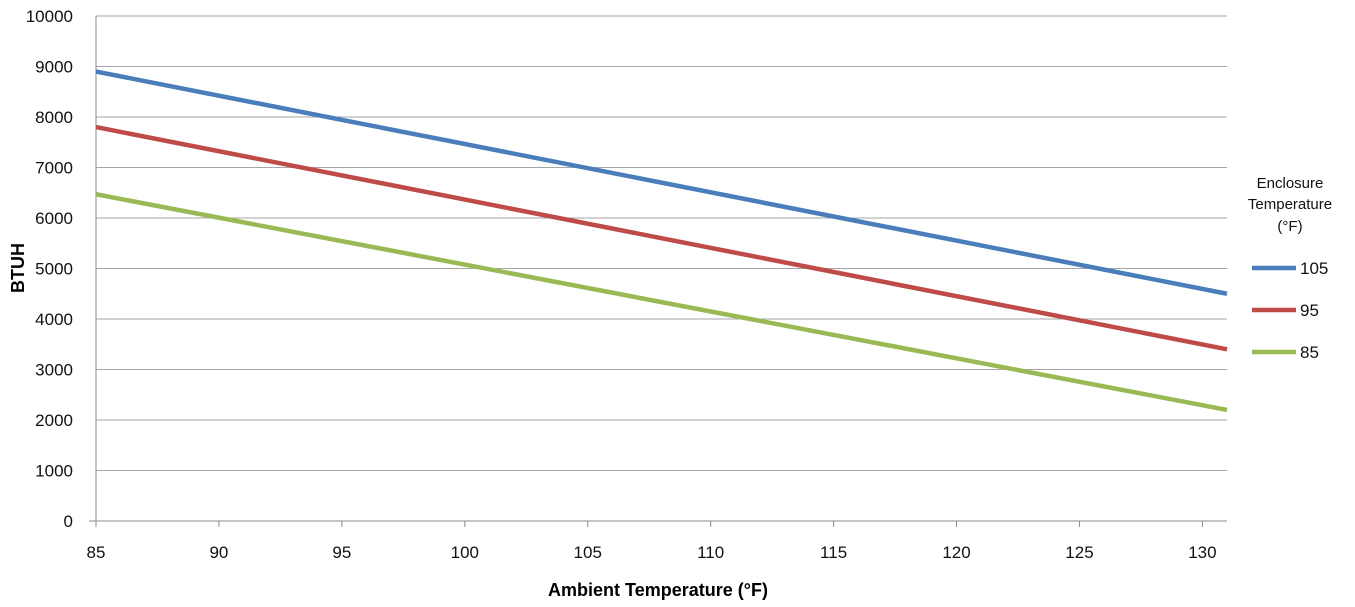 Image resolution: width=1355 pixels, height=607 pixels. What do you see at coordinates (54, 168) in the screenshot?
I see `y-tick-label: 7000` at bounding box center [54, 168].